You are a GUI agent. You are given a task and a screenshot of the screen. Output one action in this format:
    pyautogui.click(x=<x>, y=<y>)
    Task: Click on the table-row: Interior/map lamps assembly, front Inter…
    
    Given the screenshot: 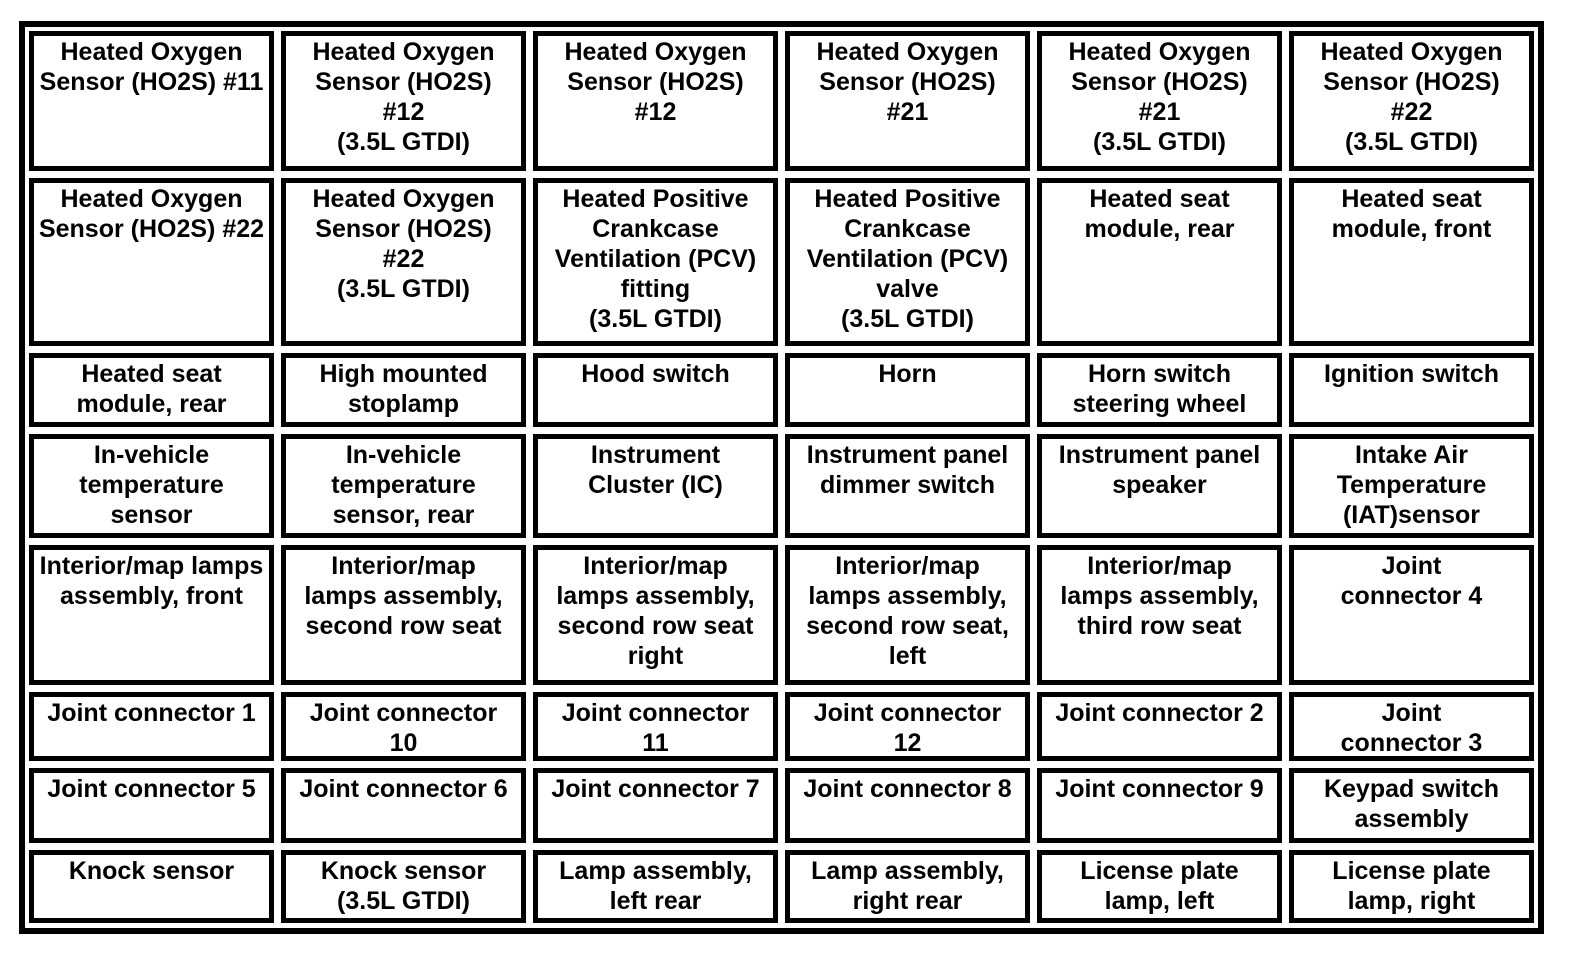 What is the action you would take?
    pyautogui.click(x=781, y=615)
    